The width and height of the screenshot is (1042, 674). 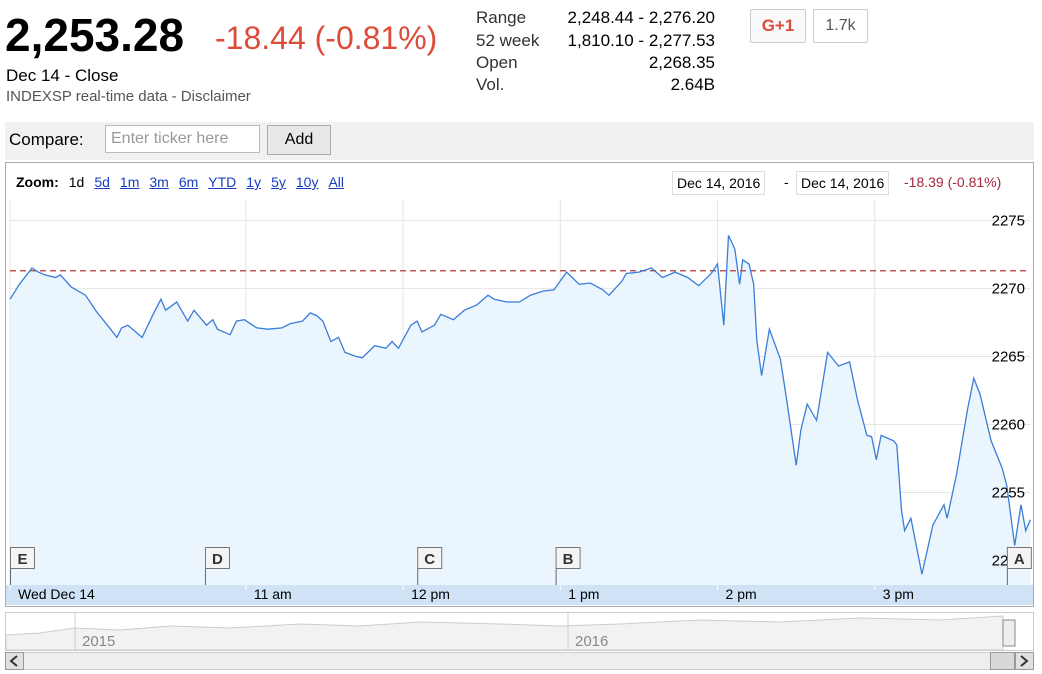 I want to click on zoom-option: 1y, so click(x=254, y=182).